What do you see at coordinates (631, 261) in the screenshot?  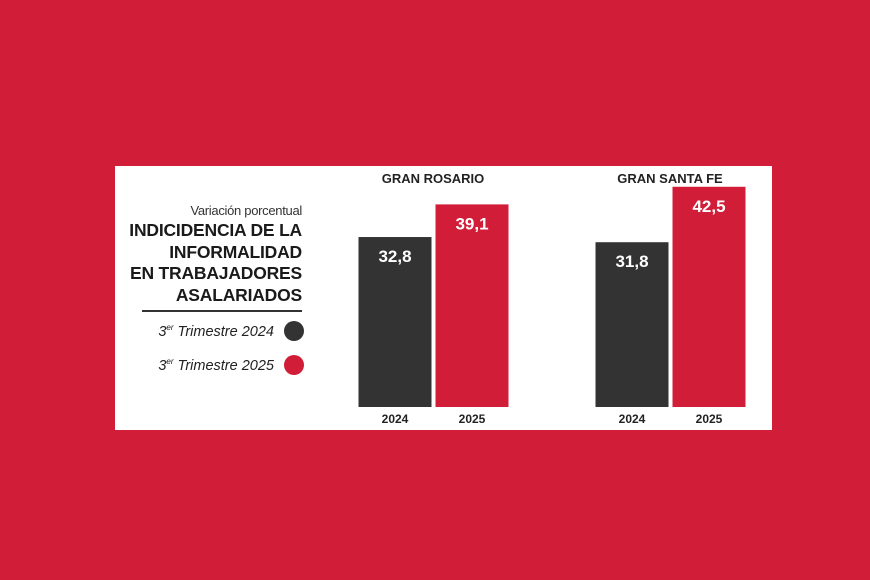 I see `bar-value-label: 31,8` at bounding box center [631, 261].